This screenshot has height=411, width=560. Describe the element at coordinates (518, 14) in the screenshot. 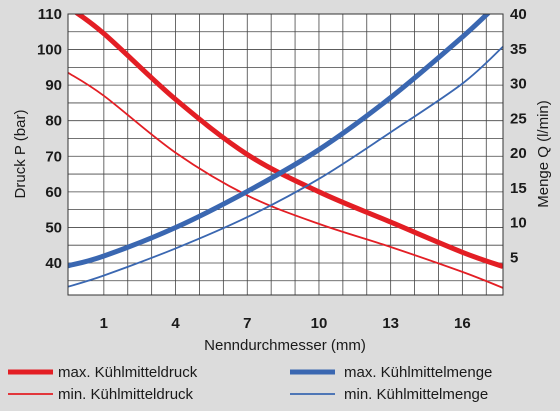

I see `y-right-tick-label: 40` at that location.